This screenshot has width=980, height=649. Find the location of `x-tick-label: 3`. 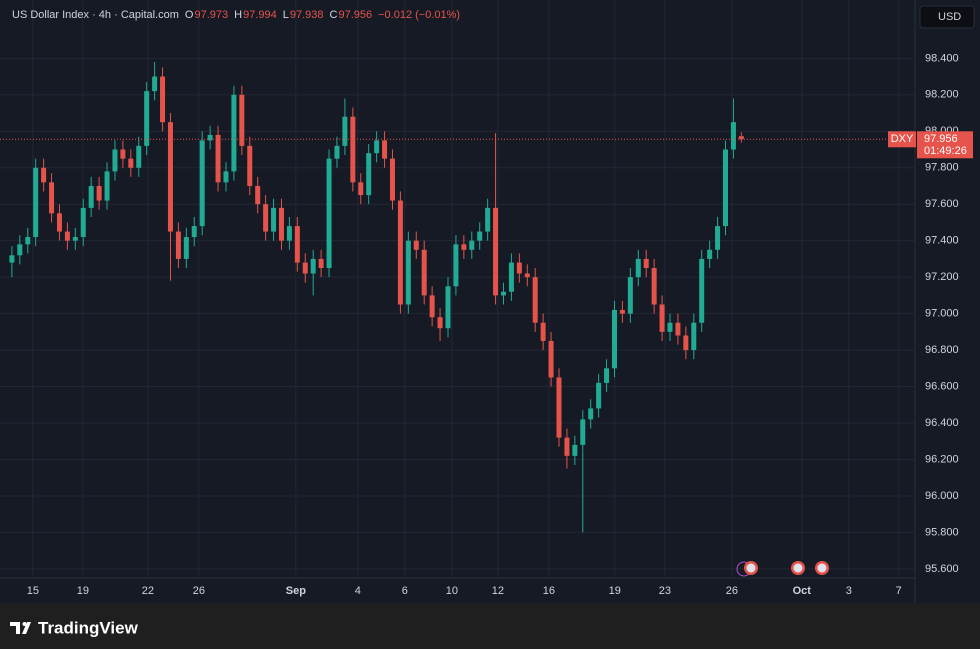

x-tick-label: 3 is located at coordinates (849, 591).